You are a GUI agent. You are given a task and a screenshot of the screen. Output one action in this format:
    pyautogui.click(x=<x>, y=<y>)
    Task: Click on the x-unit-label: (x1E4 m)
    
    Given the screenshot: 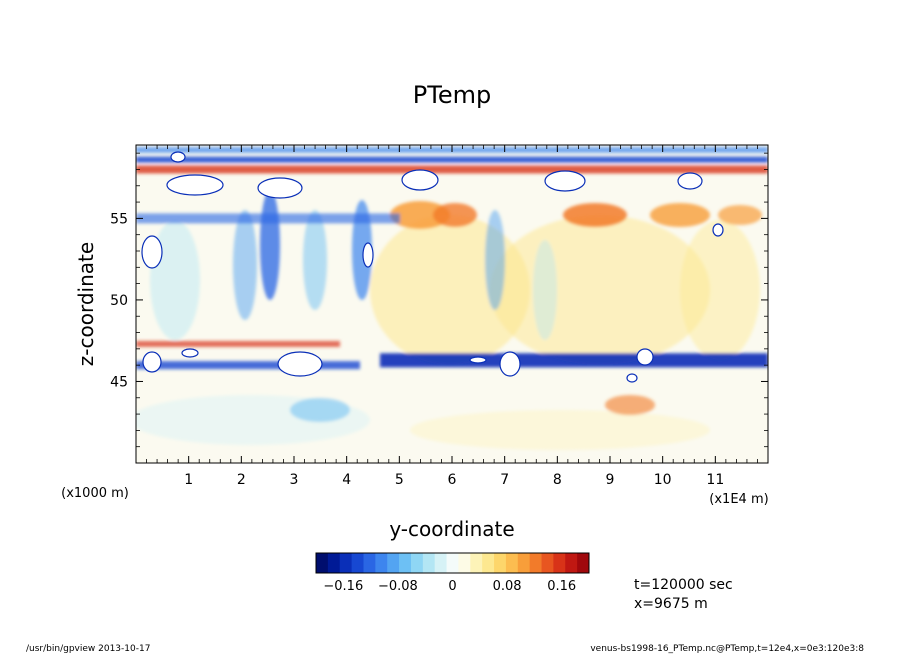 What is the action you would take?
    pyautogui.click(x=738, y=499)
    